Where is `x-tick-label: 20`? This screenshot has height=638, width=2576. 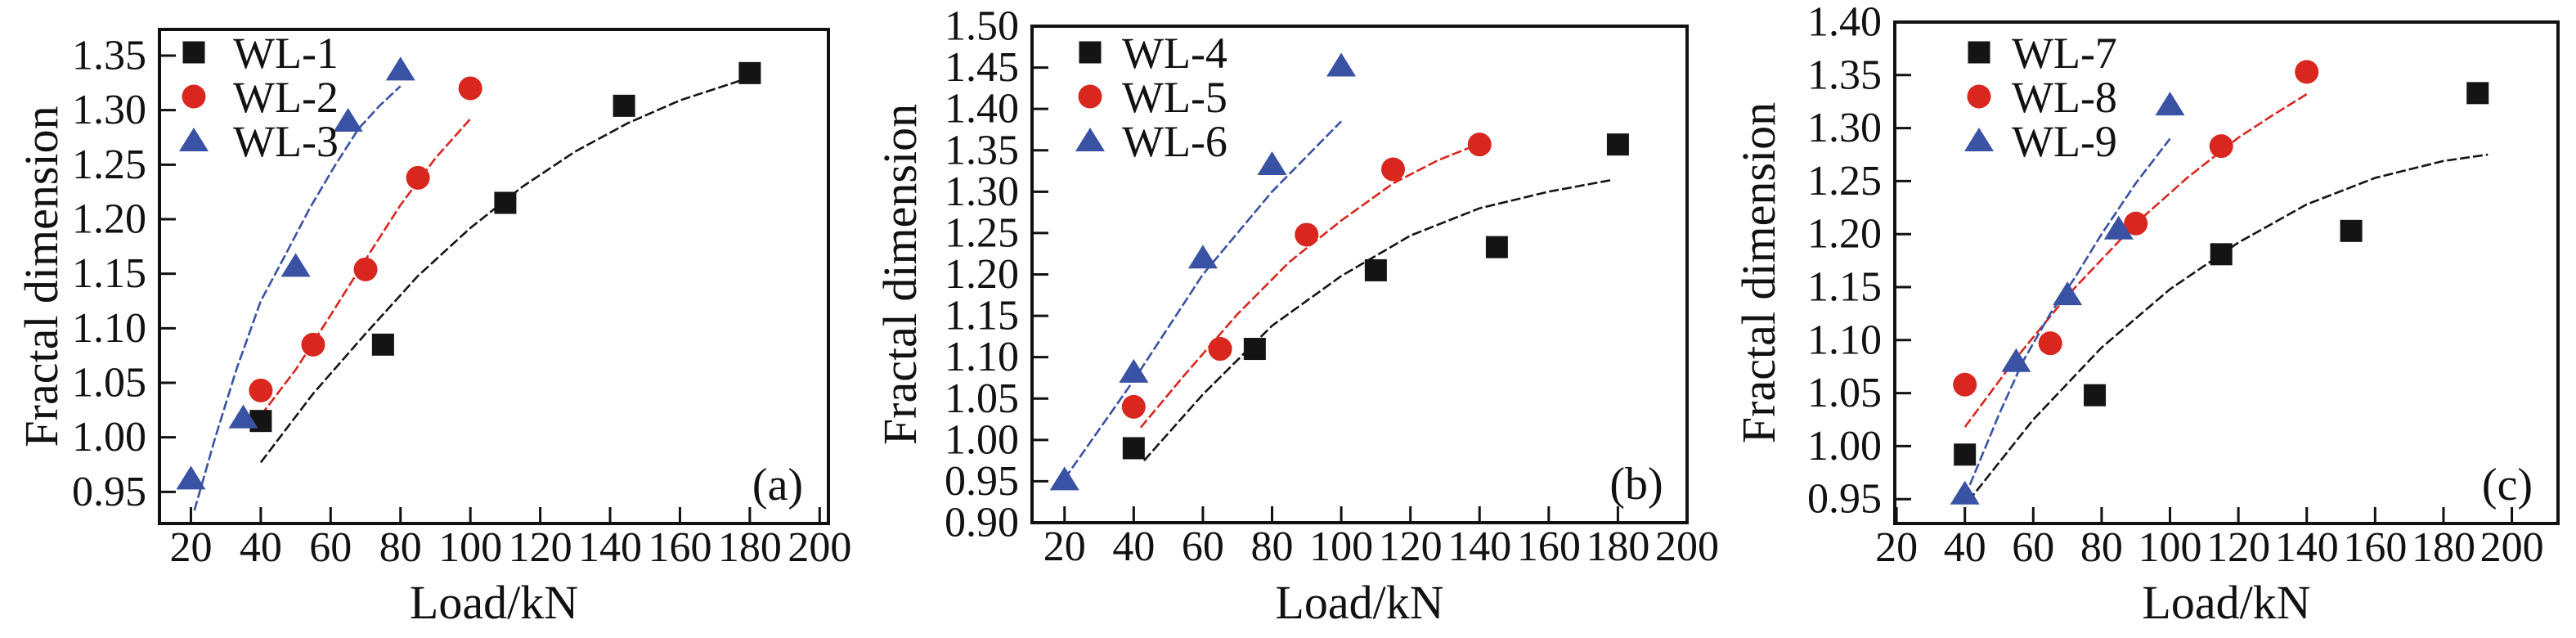 x-tick-label: 20 is located at coordinates (190, 547).